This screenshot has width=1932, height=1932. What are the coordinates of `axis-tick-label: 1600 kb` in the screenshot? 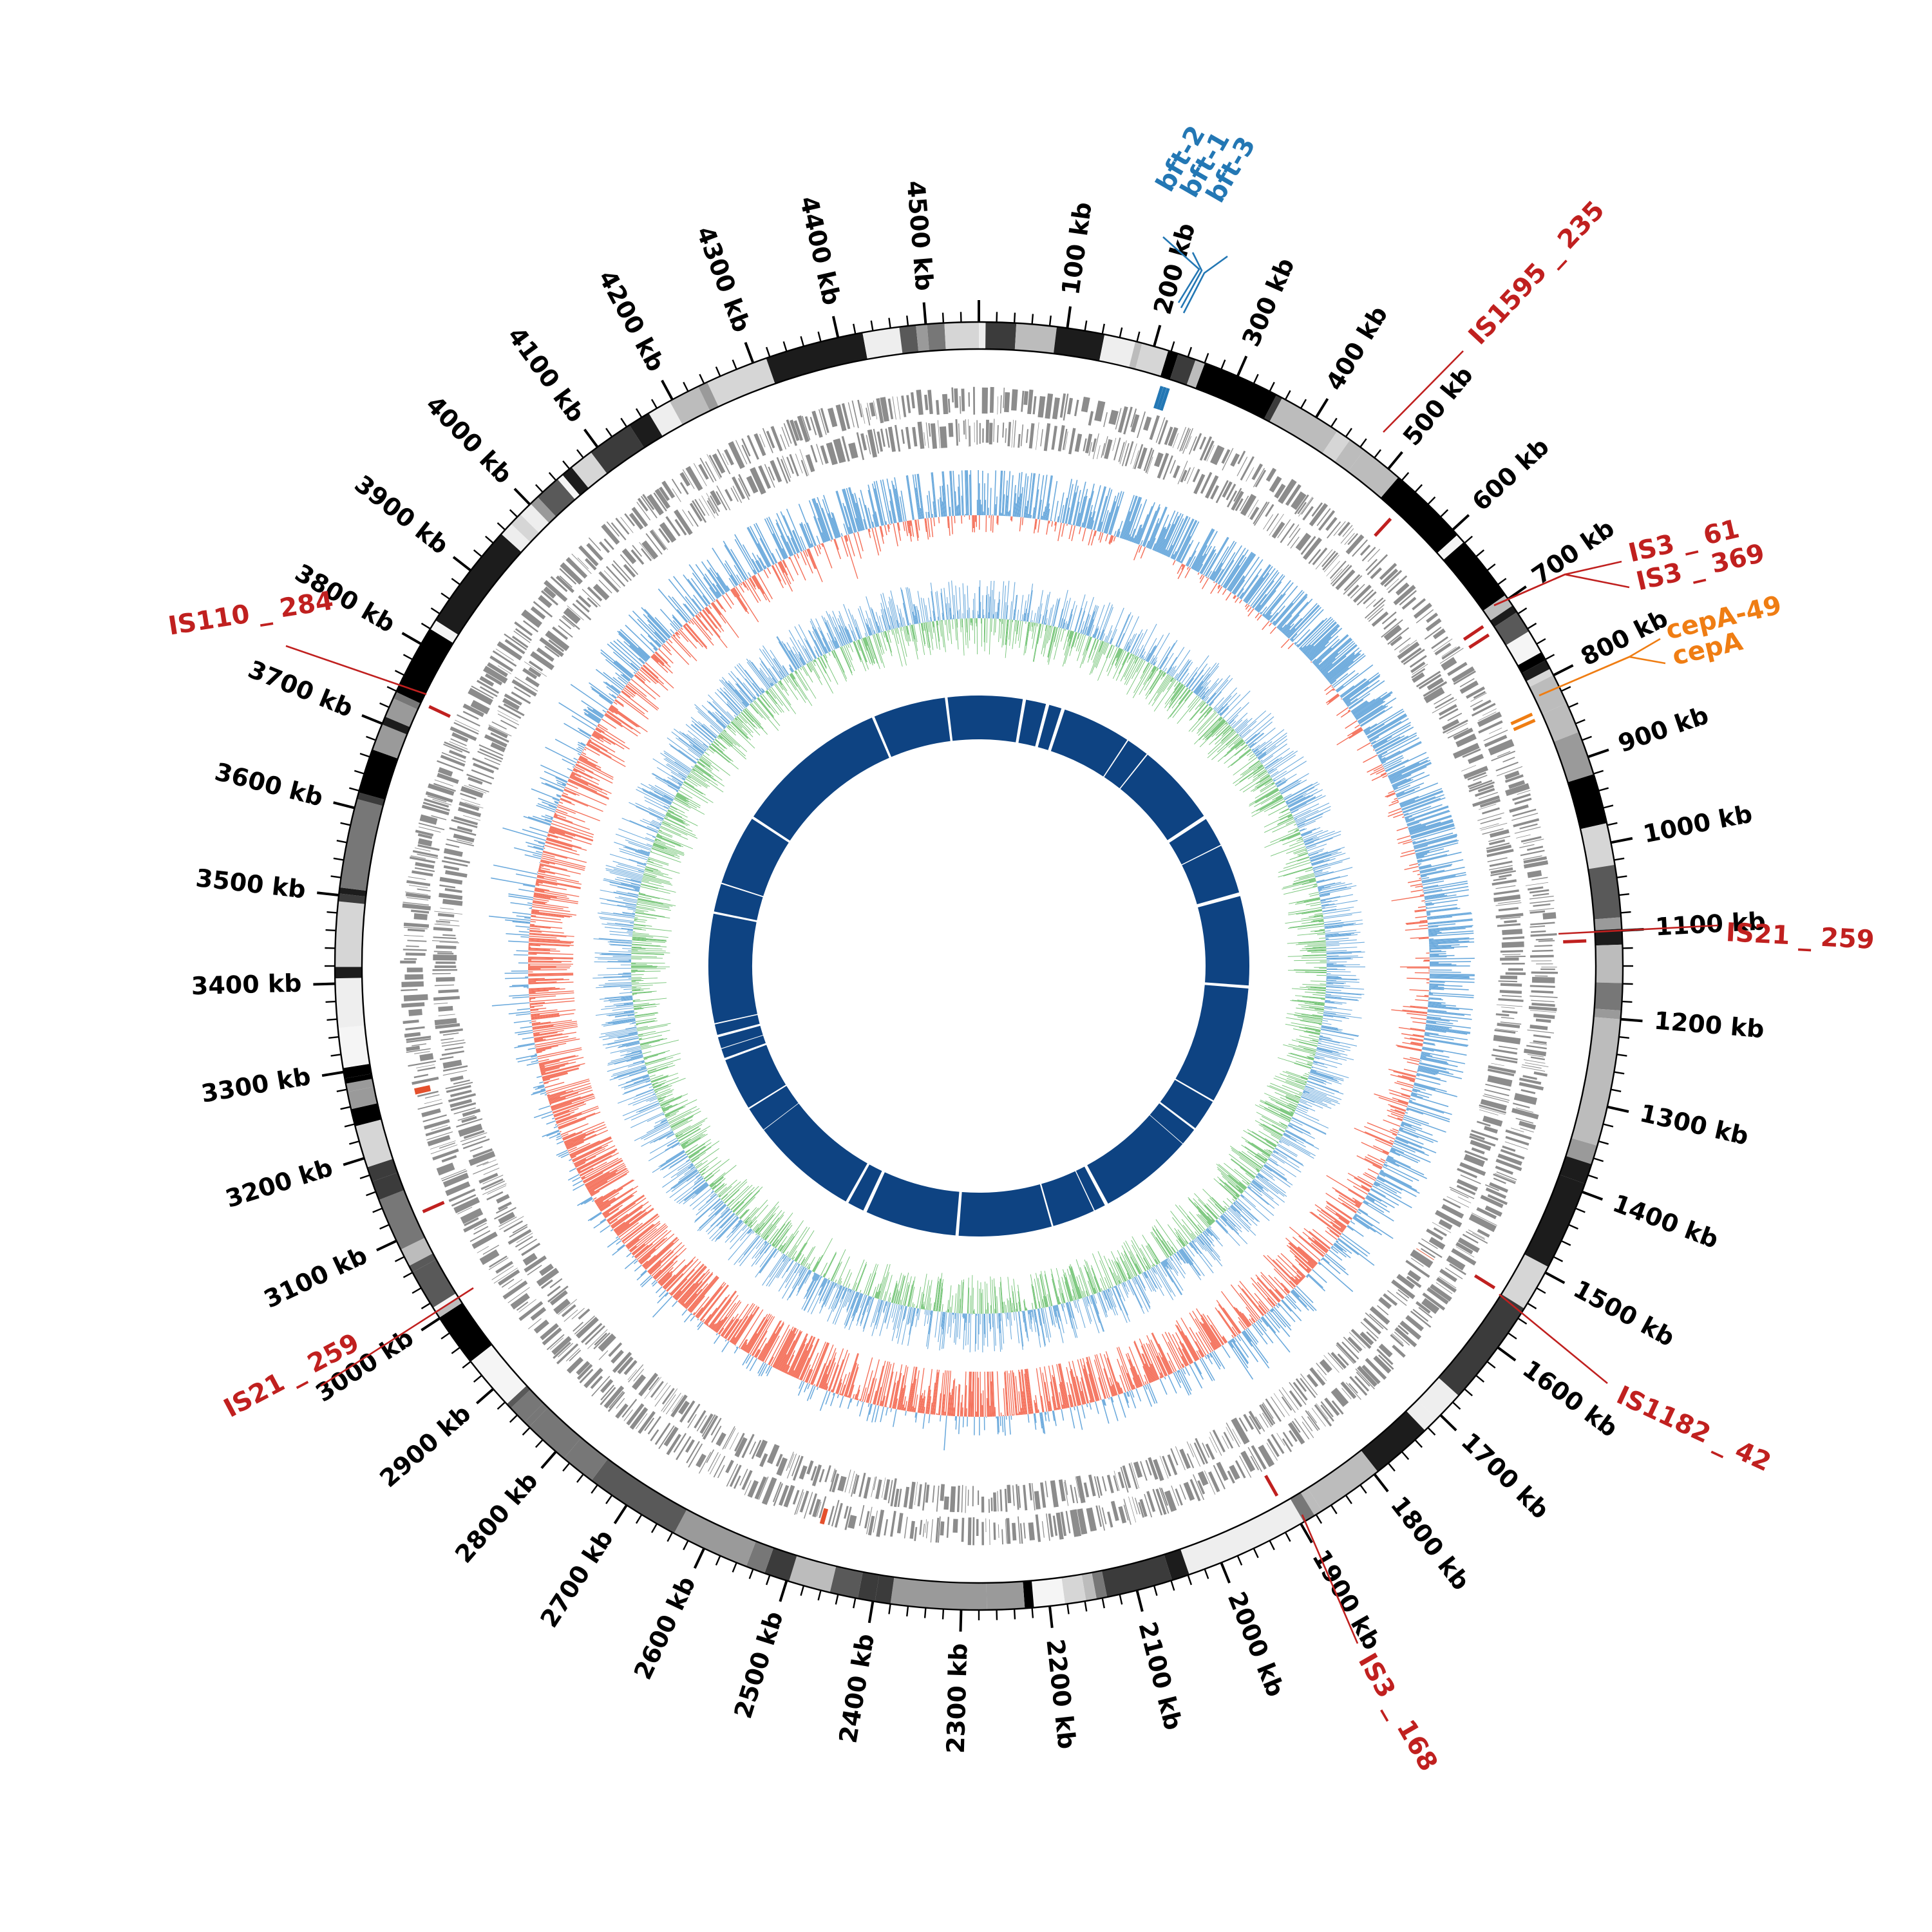 It's located at (1570, 1399).